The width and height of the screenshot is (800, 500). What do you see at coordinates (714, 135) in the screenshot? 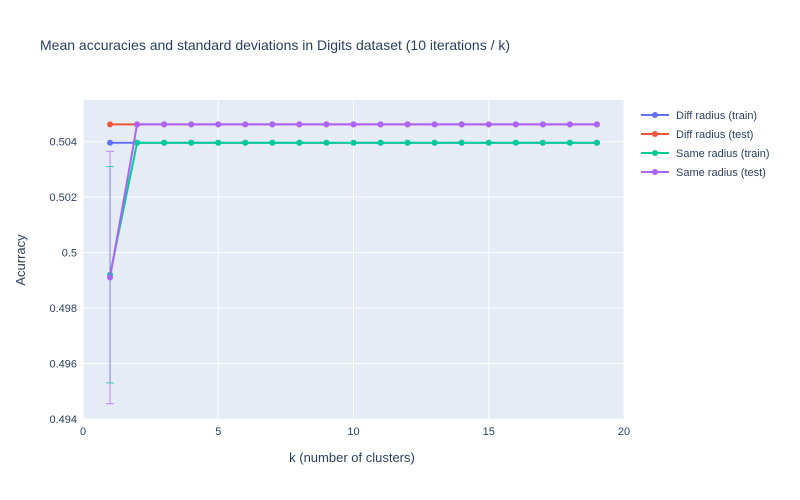
I see `legend-label: Diff radius (test)` at bounding box center [714, 135].